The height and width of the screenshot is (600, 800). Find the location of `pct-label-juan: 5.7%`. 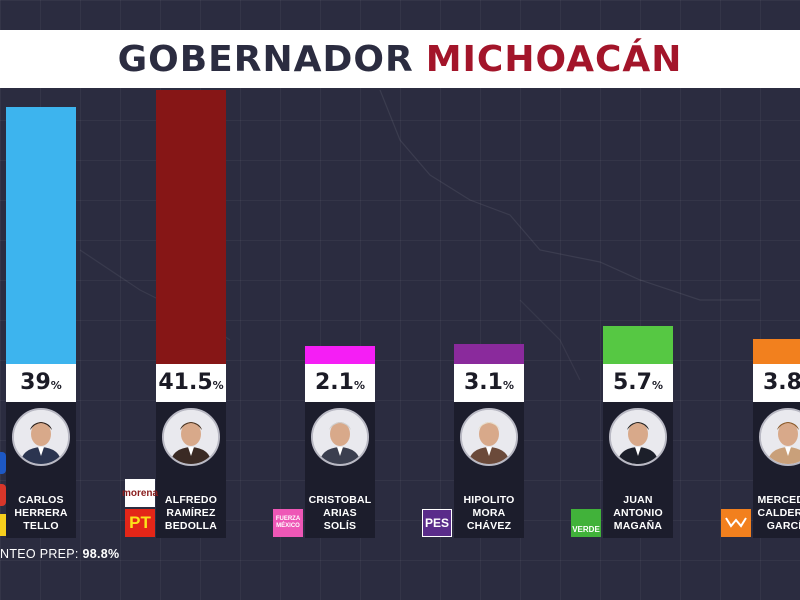

pct-label-juan: 5.7% is located at coordinates (638, 383).